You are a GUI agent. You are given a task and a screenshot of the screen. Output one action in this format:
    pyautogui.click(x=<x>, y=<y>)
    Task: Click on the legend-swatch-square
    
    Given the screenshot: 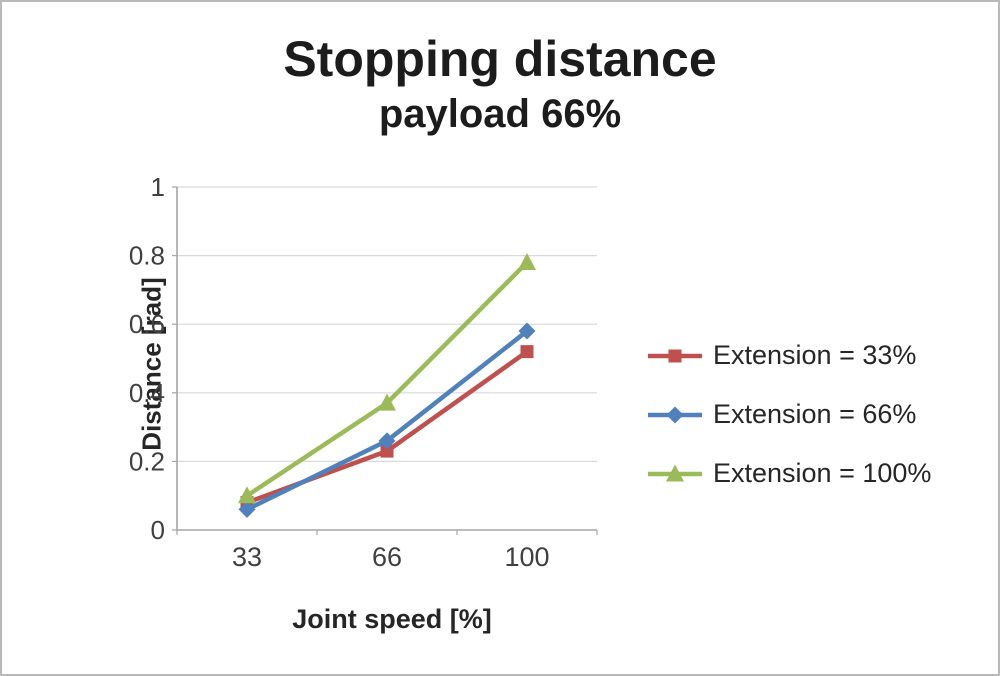 What is the action you would take?
    pyautogui.click(x=675, y=355)
    